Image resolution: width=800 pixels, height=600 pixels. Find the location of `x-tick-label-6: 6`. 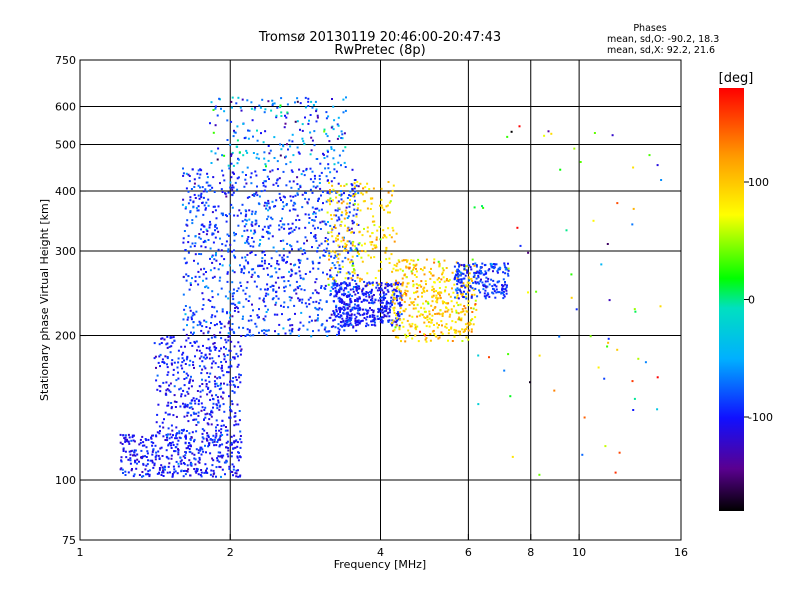

x-tick-label-6: 6 is located at coordinates (468, 552).